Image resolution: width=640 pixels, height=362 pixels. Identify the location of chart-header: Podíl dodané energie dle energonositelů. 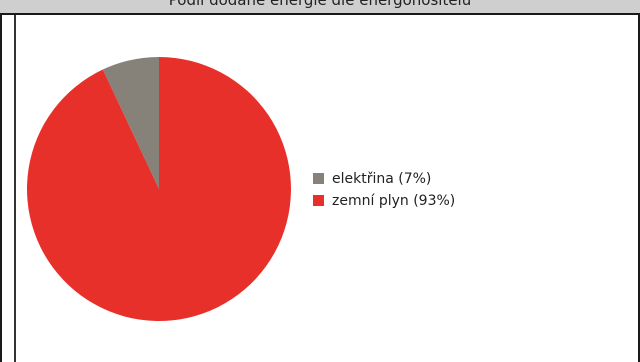
(320, 7).